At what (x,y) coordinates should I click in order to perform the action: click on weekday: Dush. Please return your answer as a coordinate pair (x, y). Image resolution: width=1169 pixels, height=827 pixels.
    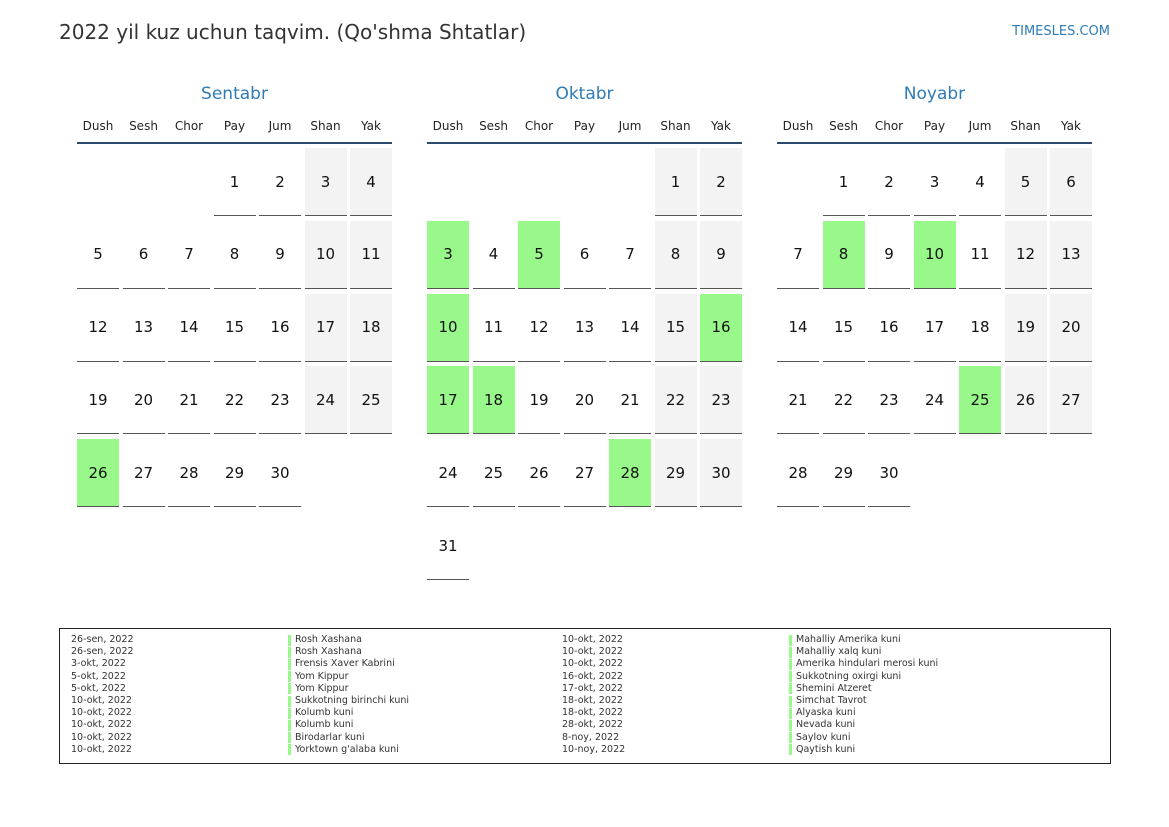
    Looking at the image, I should click on (448, 126).